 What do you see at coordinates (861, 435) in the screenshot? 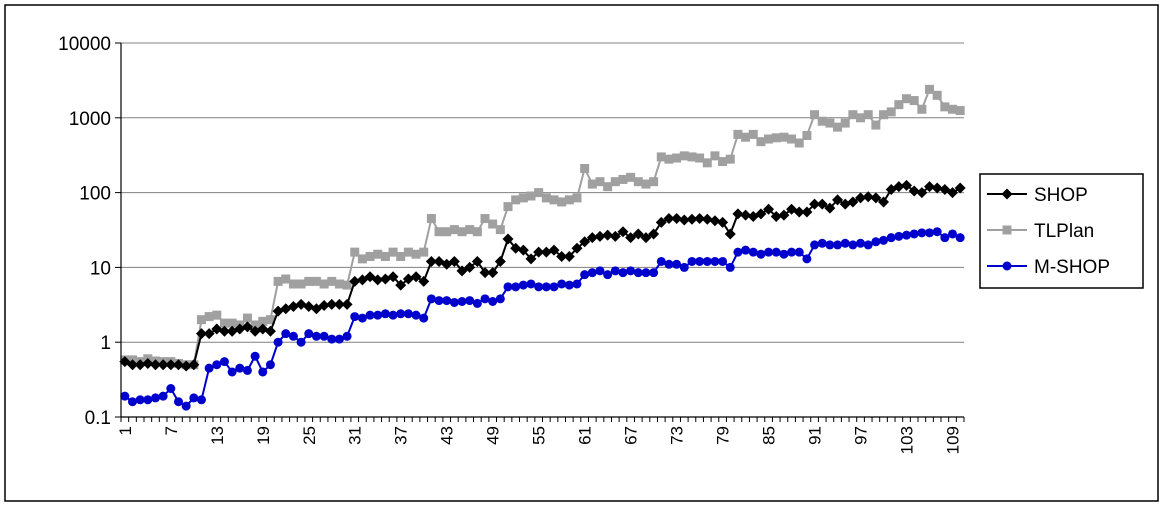
I see `x-tick-label: 97` at bounding box center [861, 435].